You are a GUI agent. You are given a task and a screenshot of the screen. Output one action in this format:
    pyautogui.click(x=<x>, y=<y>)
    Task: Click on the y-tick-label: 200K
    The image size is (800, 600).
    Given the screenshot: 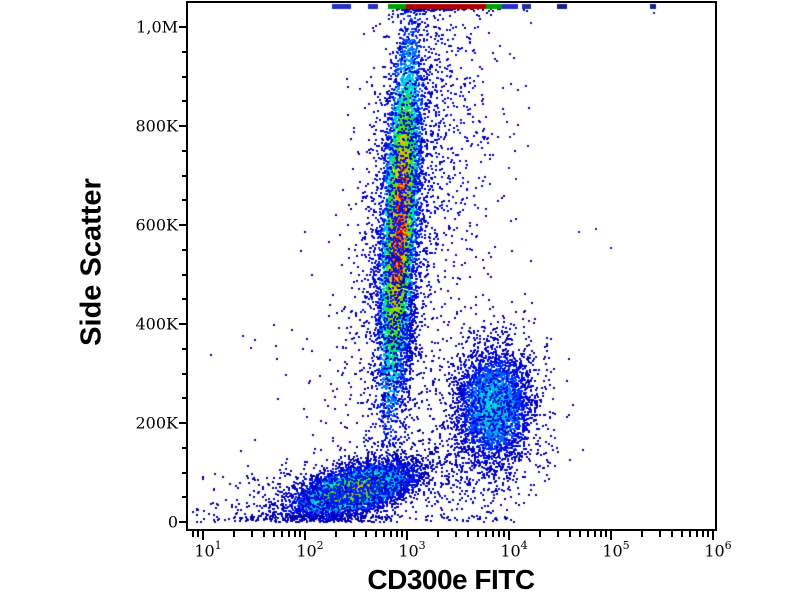 What is the action you would take?
    pyautogui.click(x=157, y=423)
    